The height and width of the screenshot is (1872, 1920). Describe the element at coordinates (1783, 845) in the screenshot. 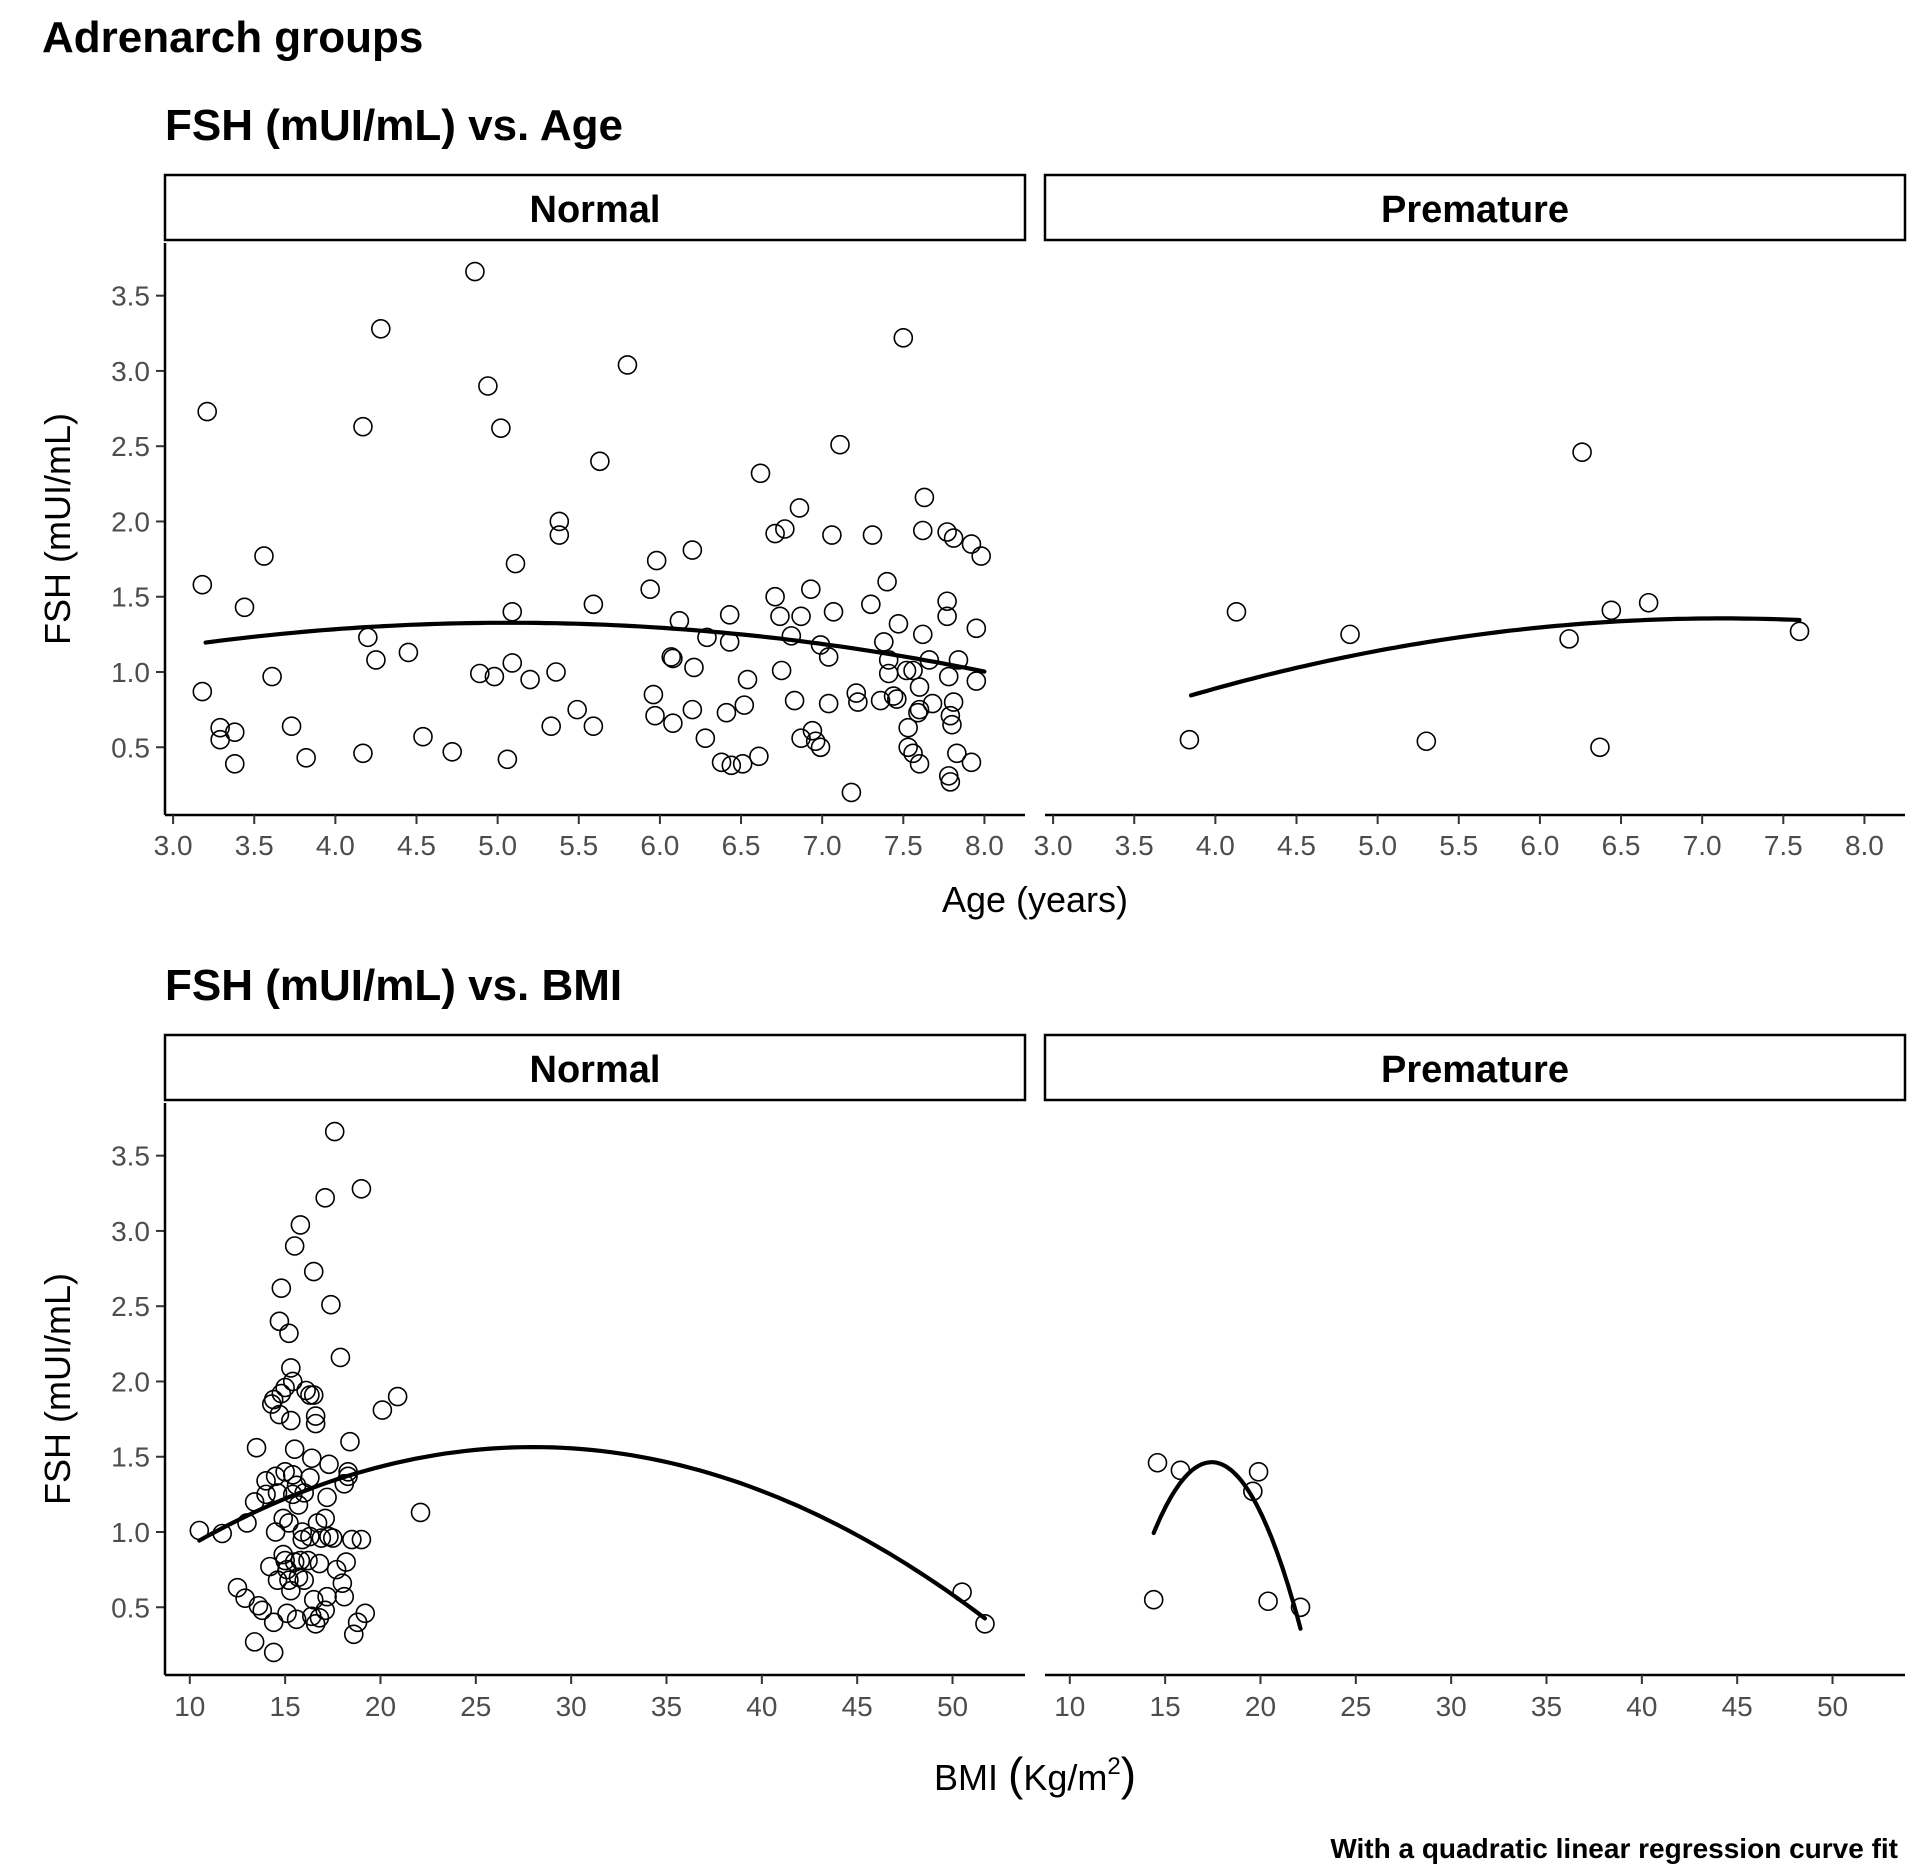

I see `x-tick-label: 7.5` at that location.